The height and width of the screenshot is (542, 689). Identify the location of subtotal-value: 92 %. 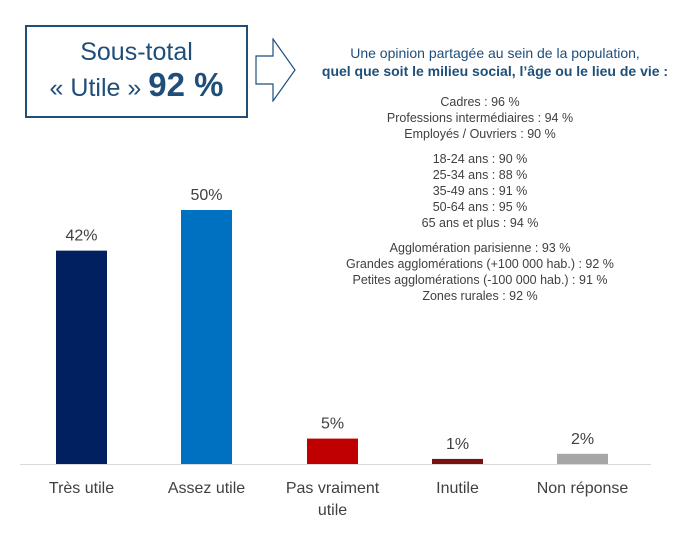
(186, 84).